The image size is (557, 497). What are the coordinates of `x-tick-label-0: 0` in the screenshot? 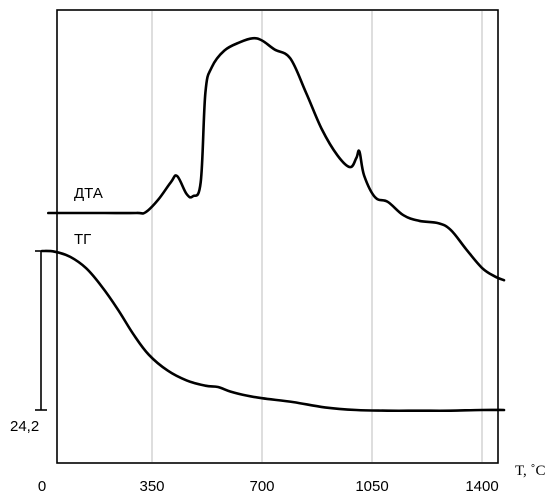 It's located at (42, 486).